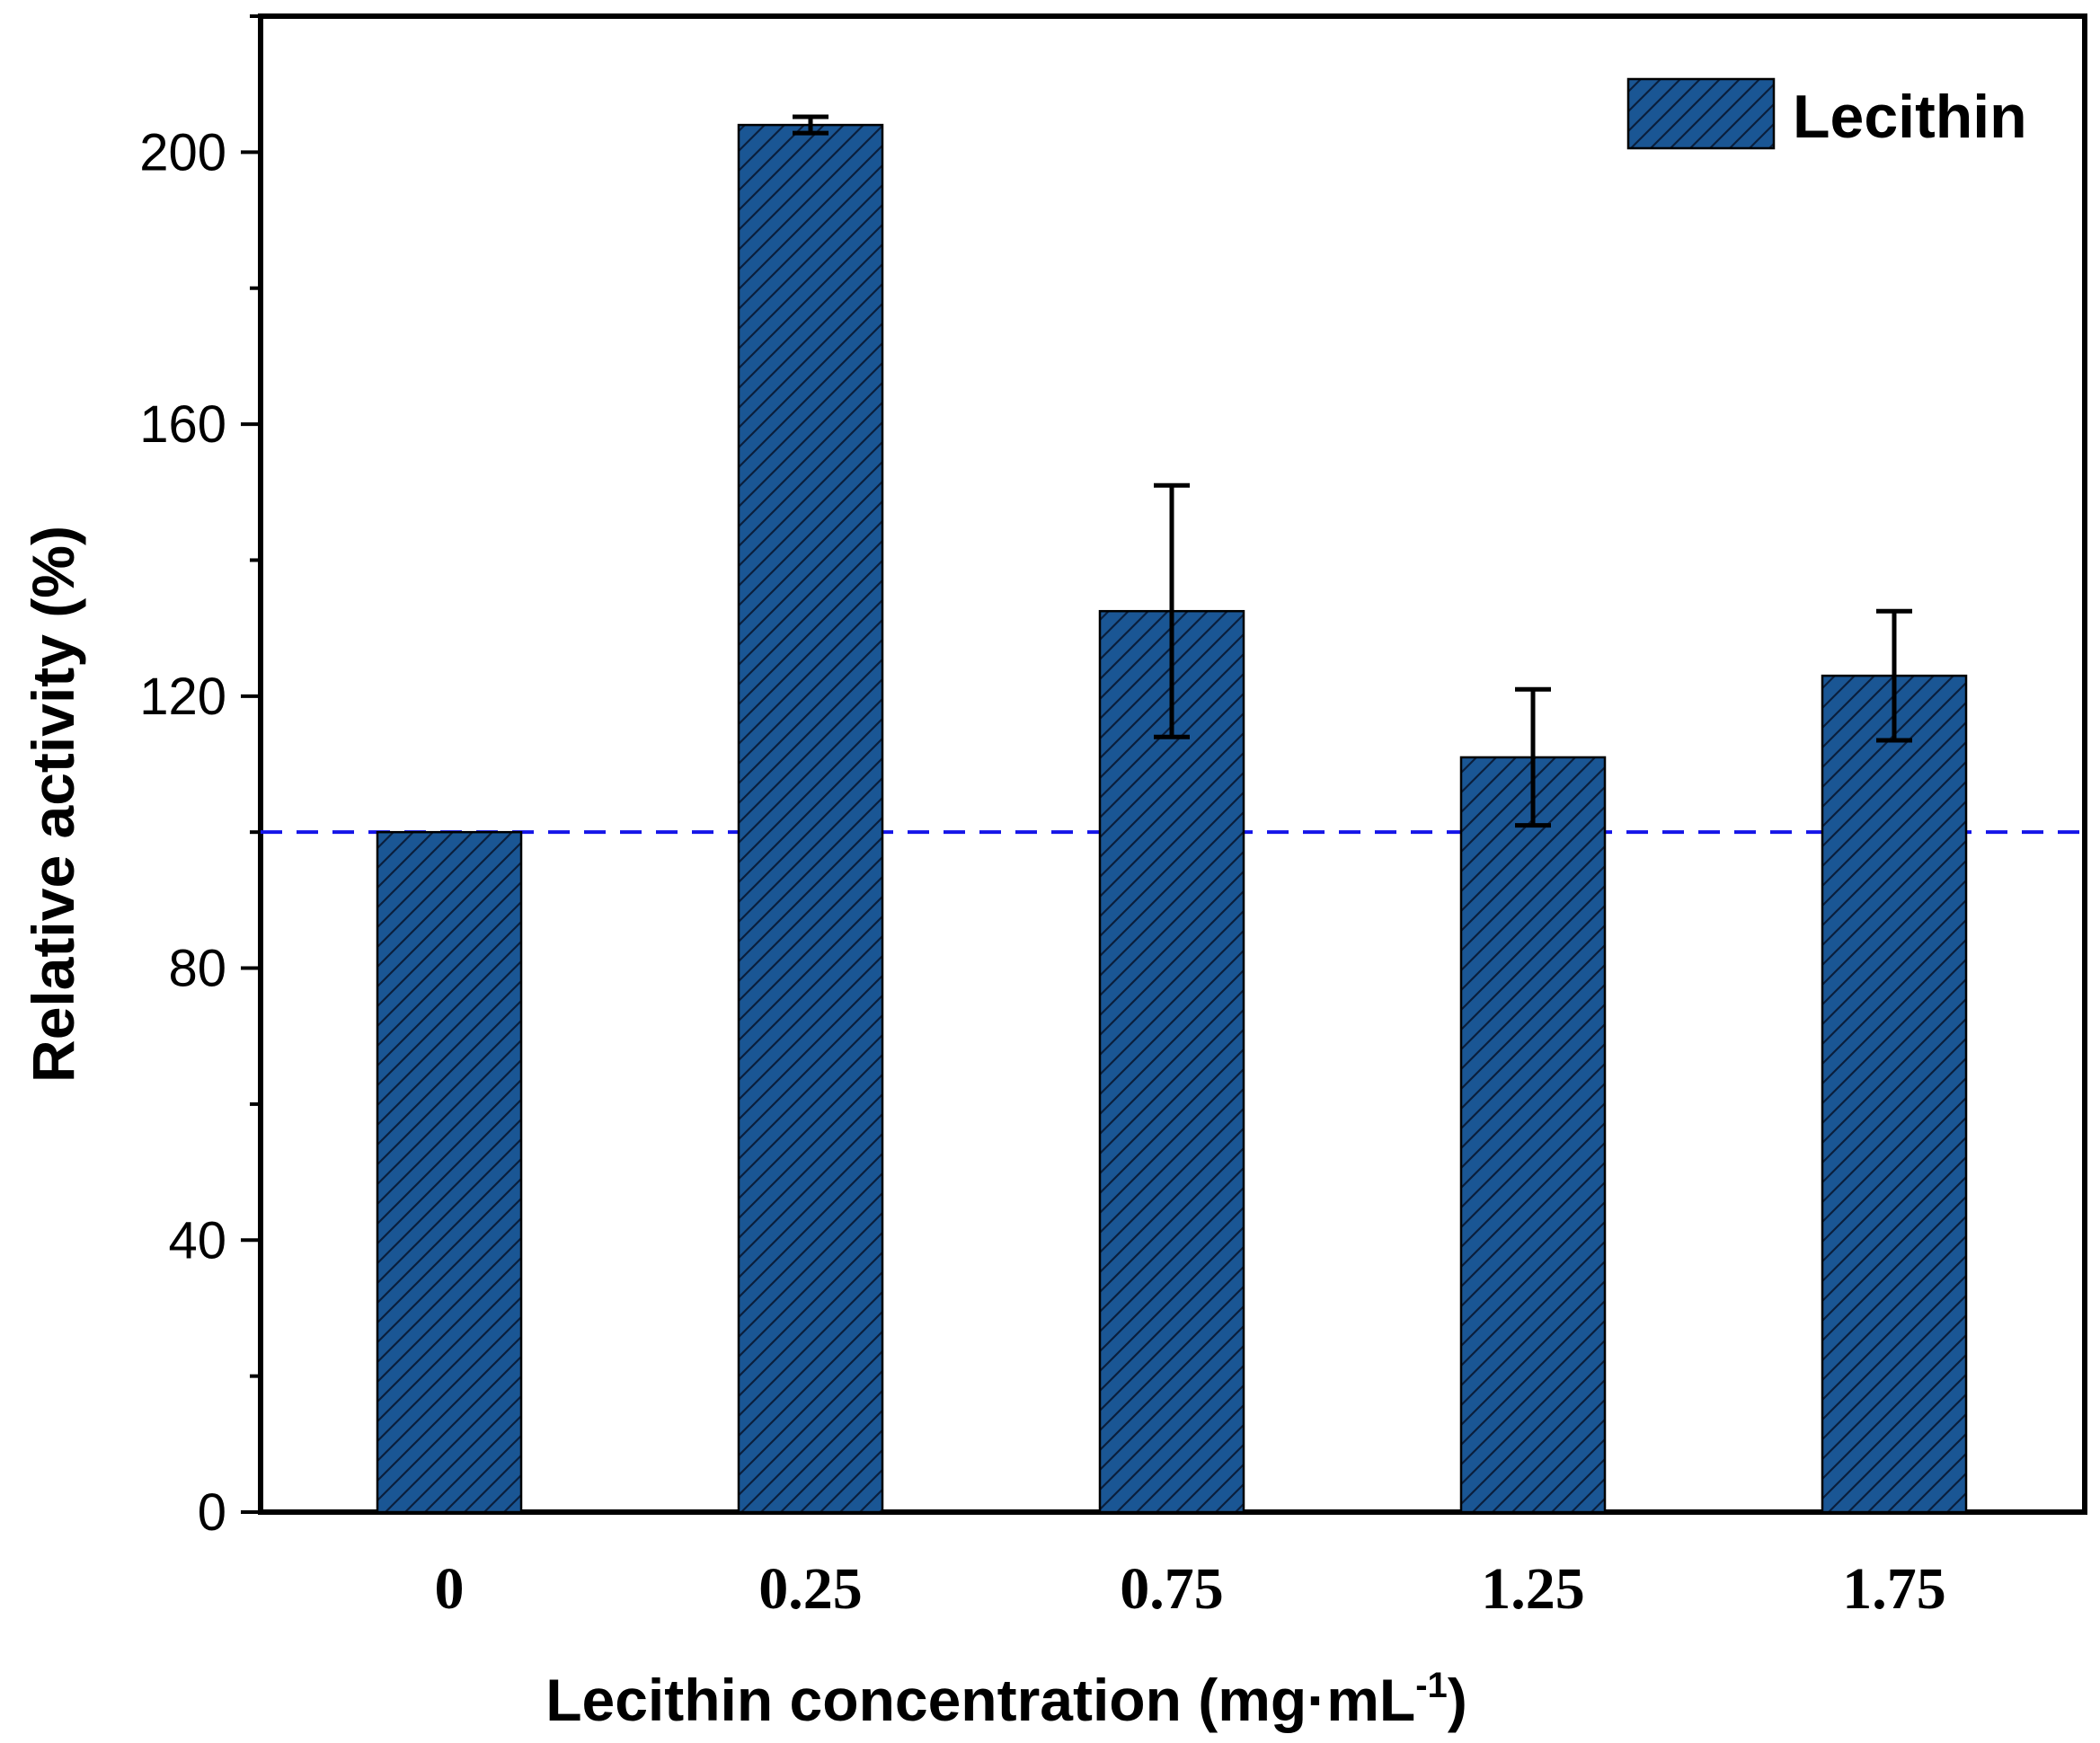 This screenshot has height=1743, width=2100. Describe the element at coordinates (182, 152) in the screenshot. I see `y-tick-label-200: 200` at that location.